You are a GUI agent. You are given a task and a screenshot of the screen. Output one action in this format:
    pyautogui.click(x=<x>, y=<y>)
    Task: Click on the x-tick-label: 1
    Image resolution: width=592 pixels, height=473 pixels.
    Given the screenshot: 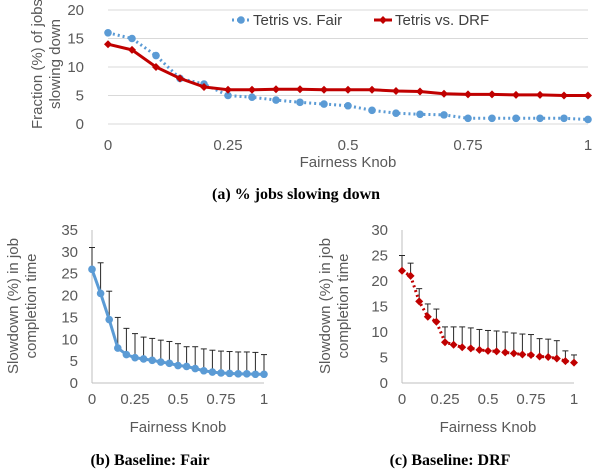 What is the action you would take?
    pyautogui.click(x=574, y=399)
    